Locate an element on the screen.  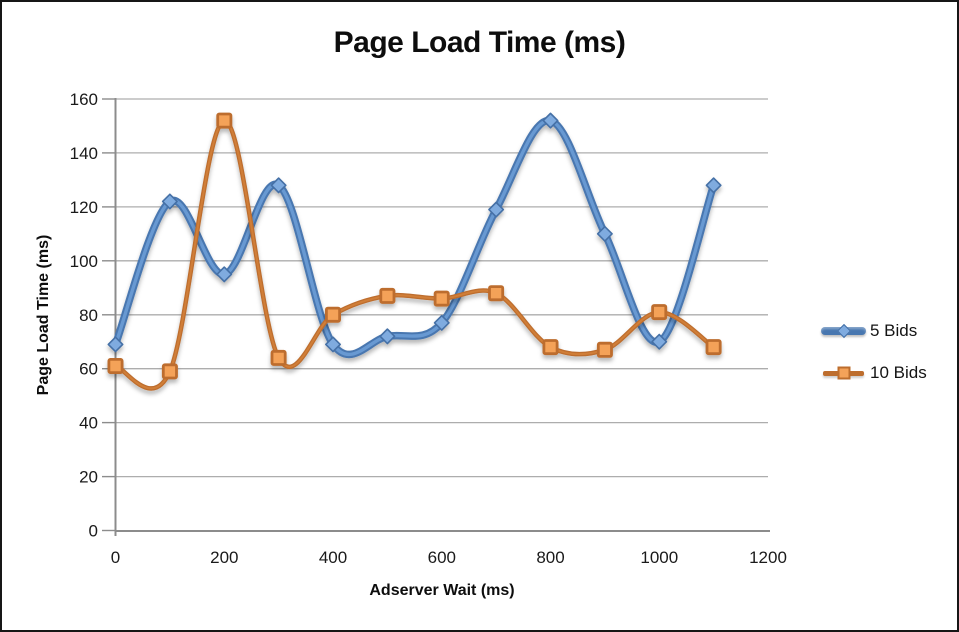
x-tick-label: 400 is located at coordinates (333, 557).